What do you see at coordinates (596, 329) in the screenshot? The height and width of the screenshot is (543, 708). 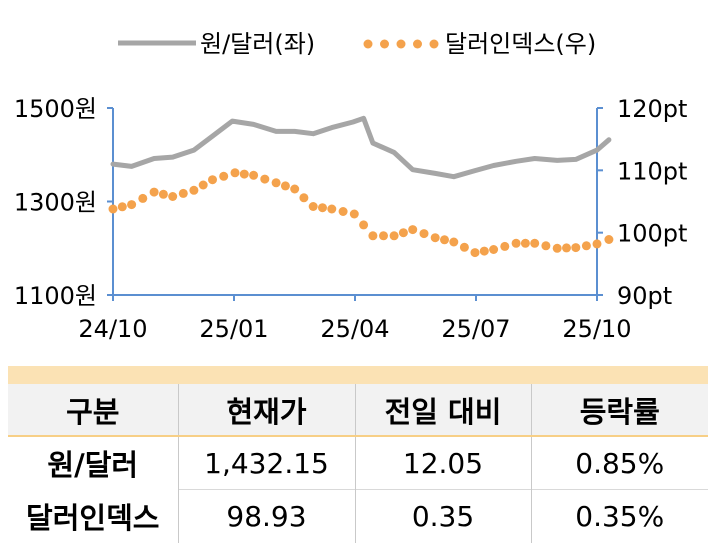 I see `x-tick-label: 25/10` at bounding box center [596, 329].